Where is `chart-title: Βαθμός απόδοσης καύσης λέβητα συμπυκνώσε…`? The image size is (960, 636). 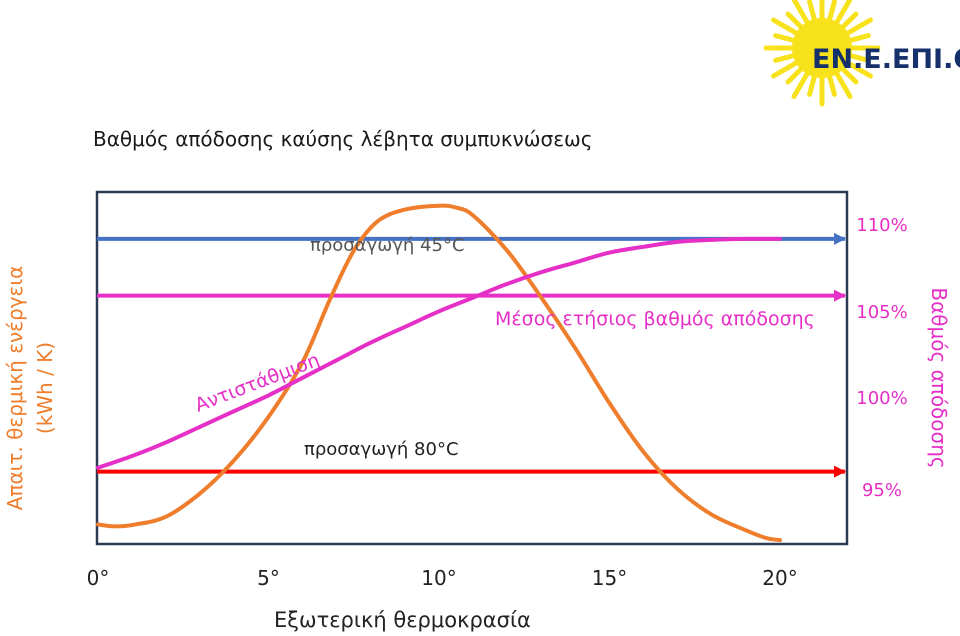 chart-title: Βαθμός απόδοσης καύσης λέβητα συμπυκνώσε… is located at coordinates (343, 139).